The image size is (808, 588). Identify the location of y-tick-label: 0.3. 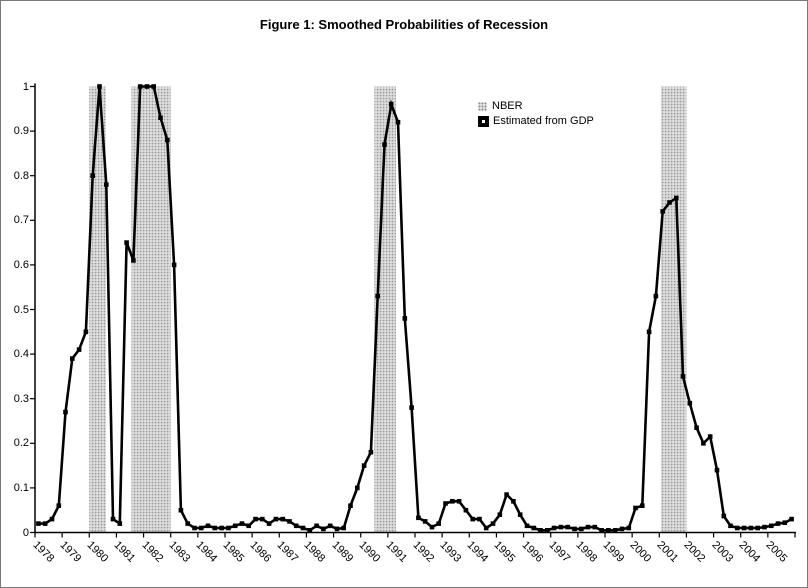
(21, 398).